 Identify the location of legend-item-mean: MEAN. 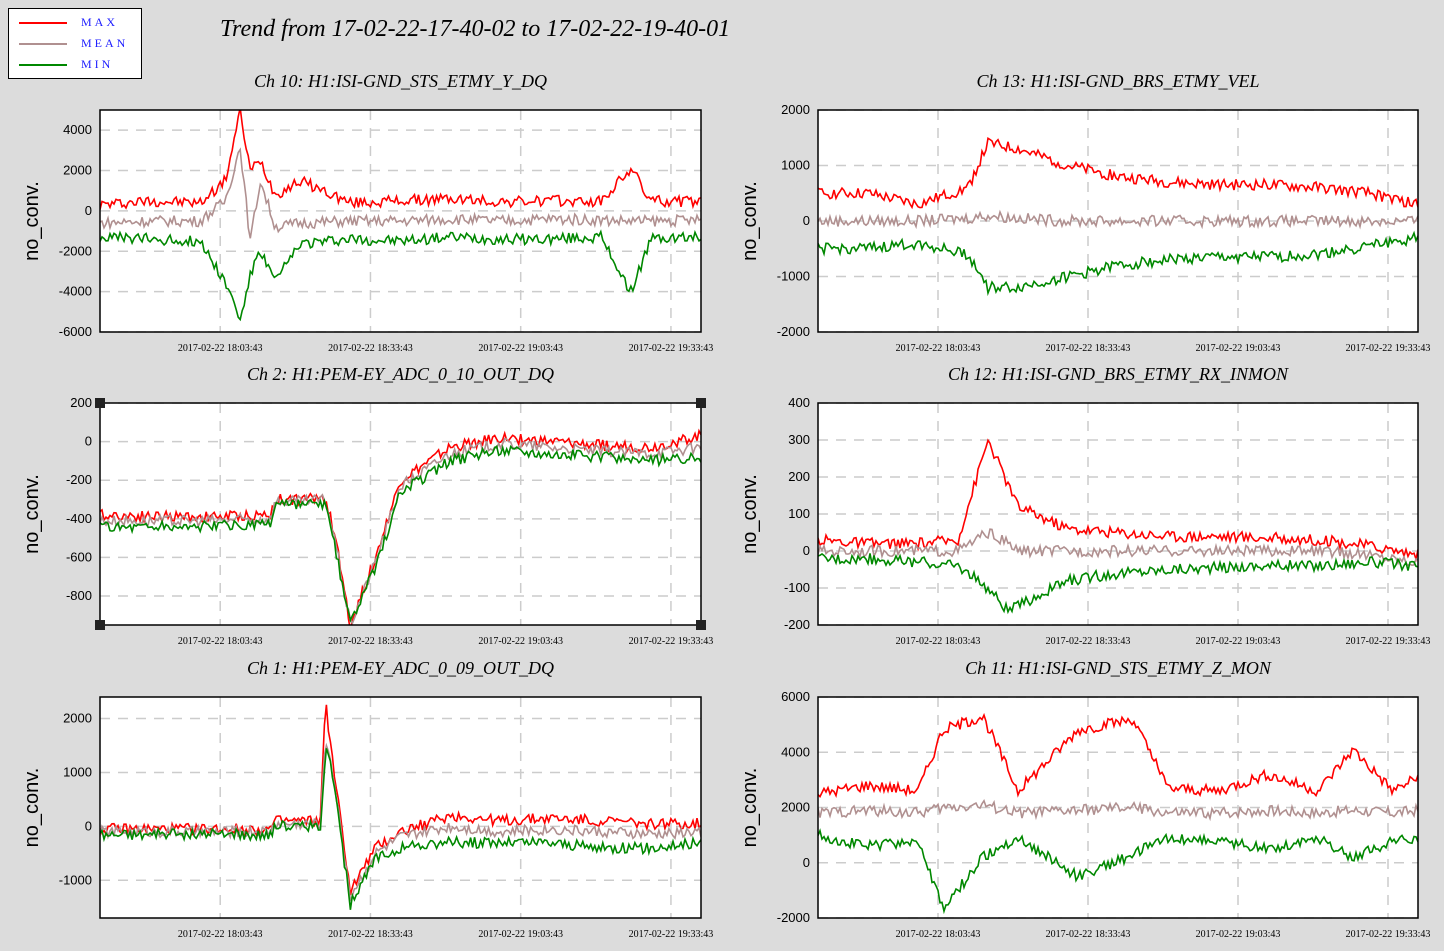
(76, 44).